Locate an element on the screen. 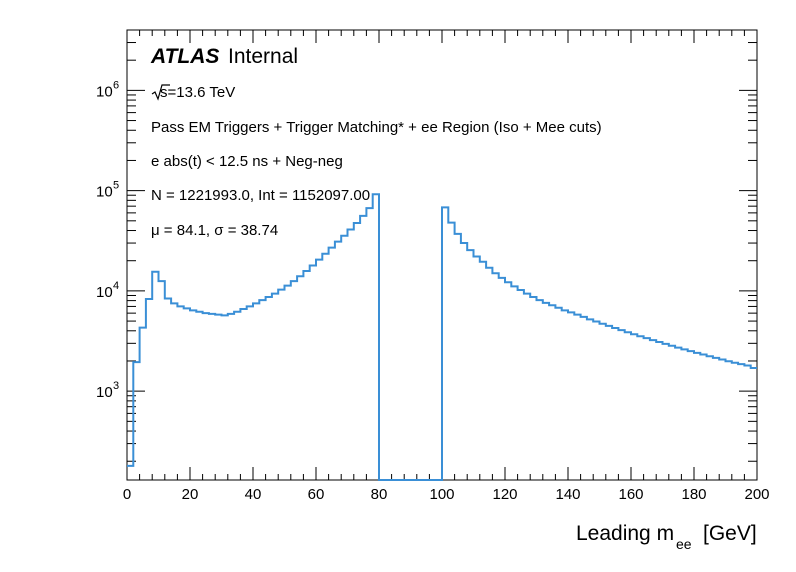 The width and height of the screenshot is (796, 572). x-tick-label: 60 is located at coordinates (316, 494).